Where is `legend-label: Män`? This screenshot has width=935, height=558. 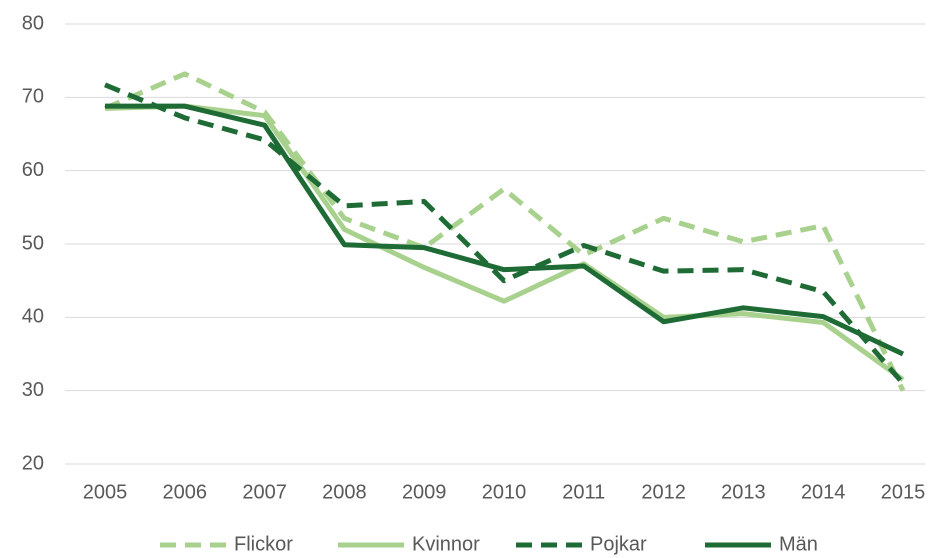
legend-label: Män is located at coordinates (798, 544).